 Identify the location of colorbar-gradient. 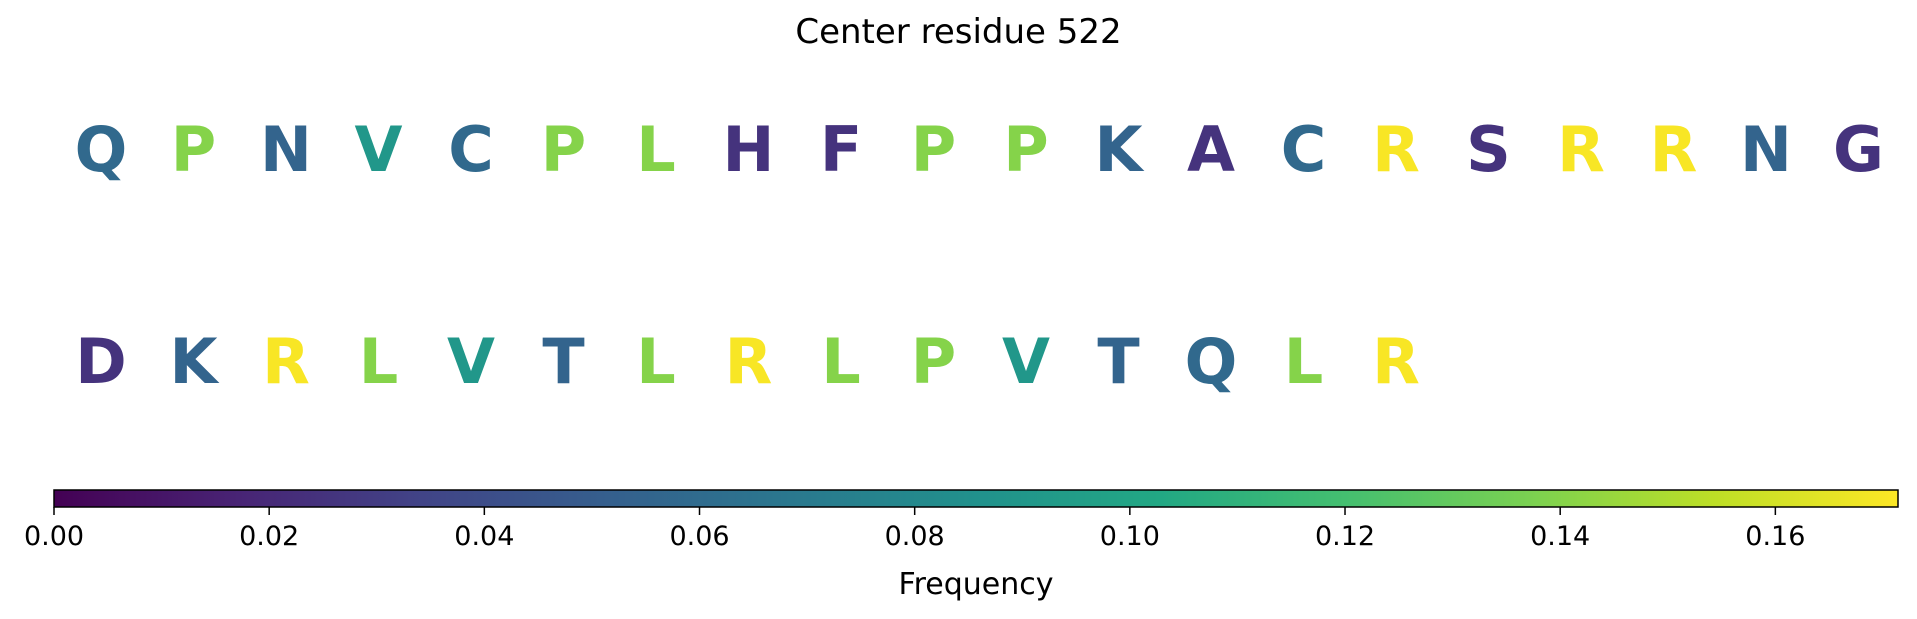
(976, 498).